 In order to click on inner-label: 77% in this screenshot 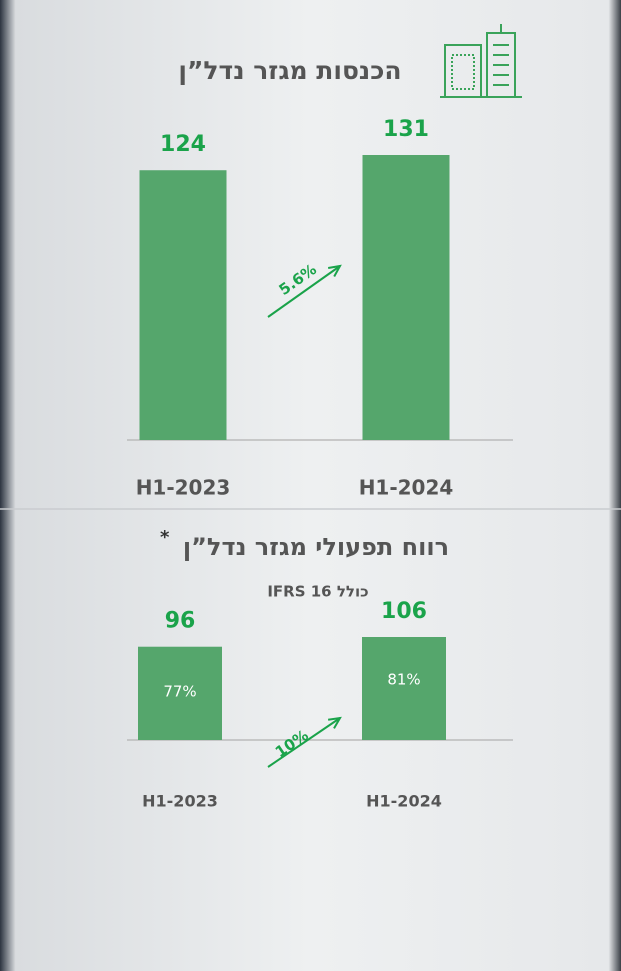, I will do `click(179, 692)`.